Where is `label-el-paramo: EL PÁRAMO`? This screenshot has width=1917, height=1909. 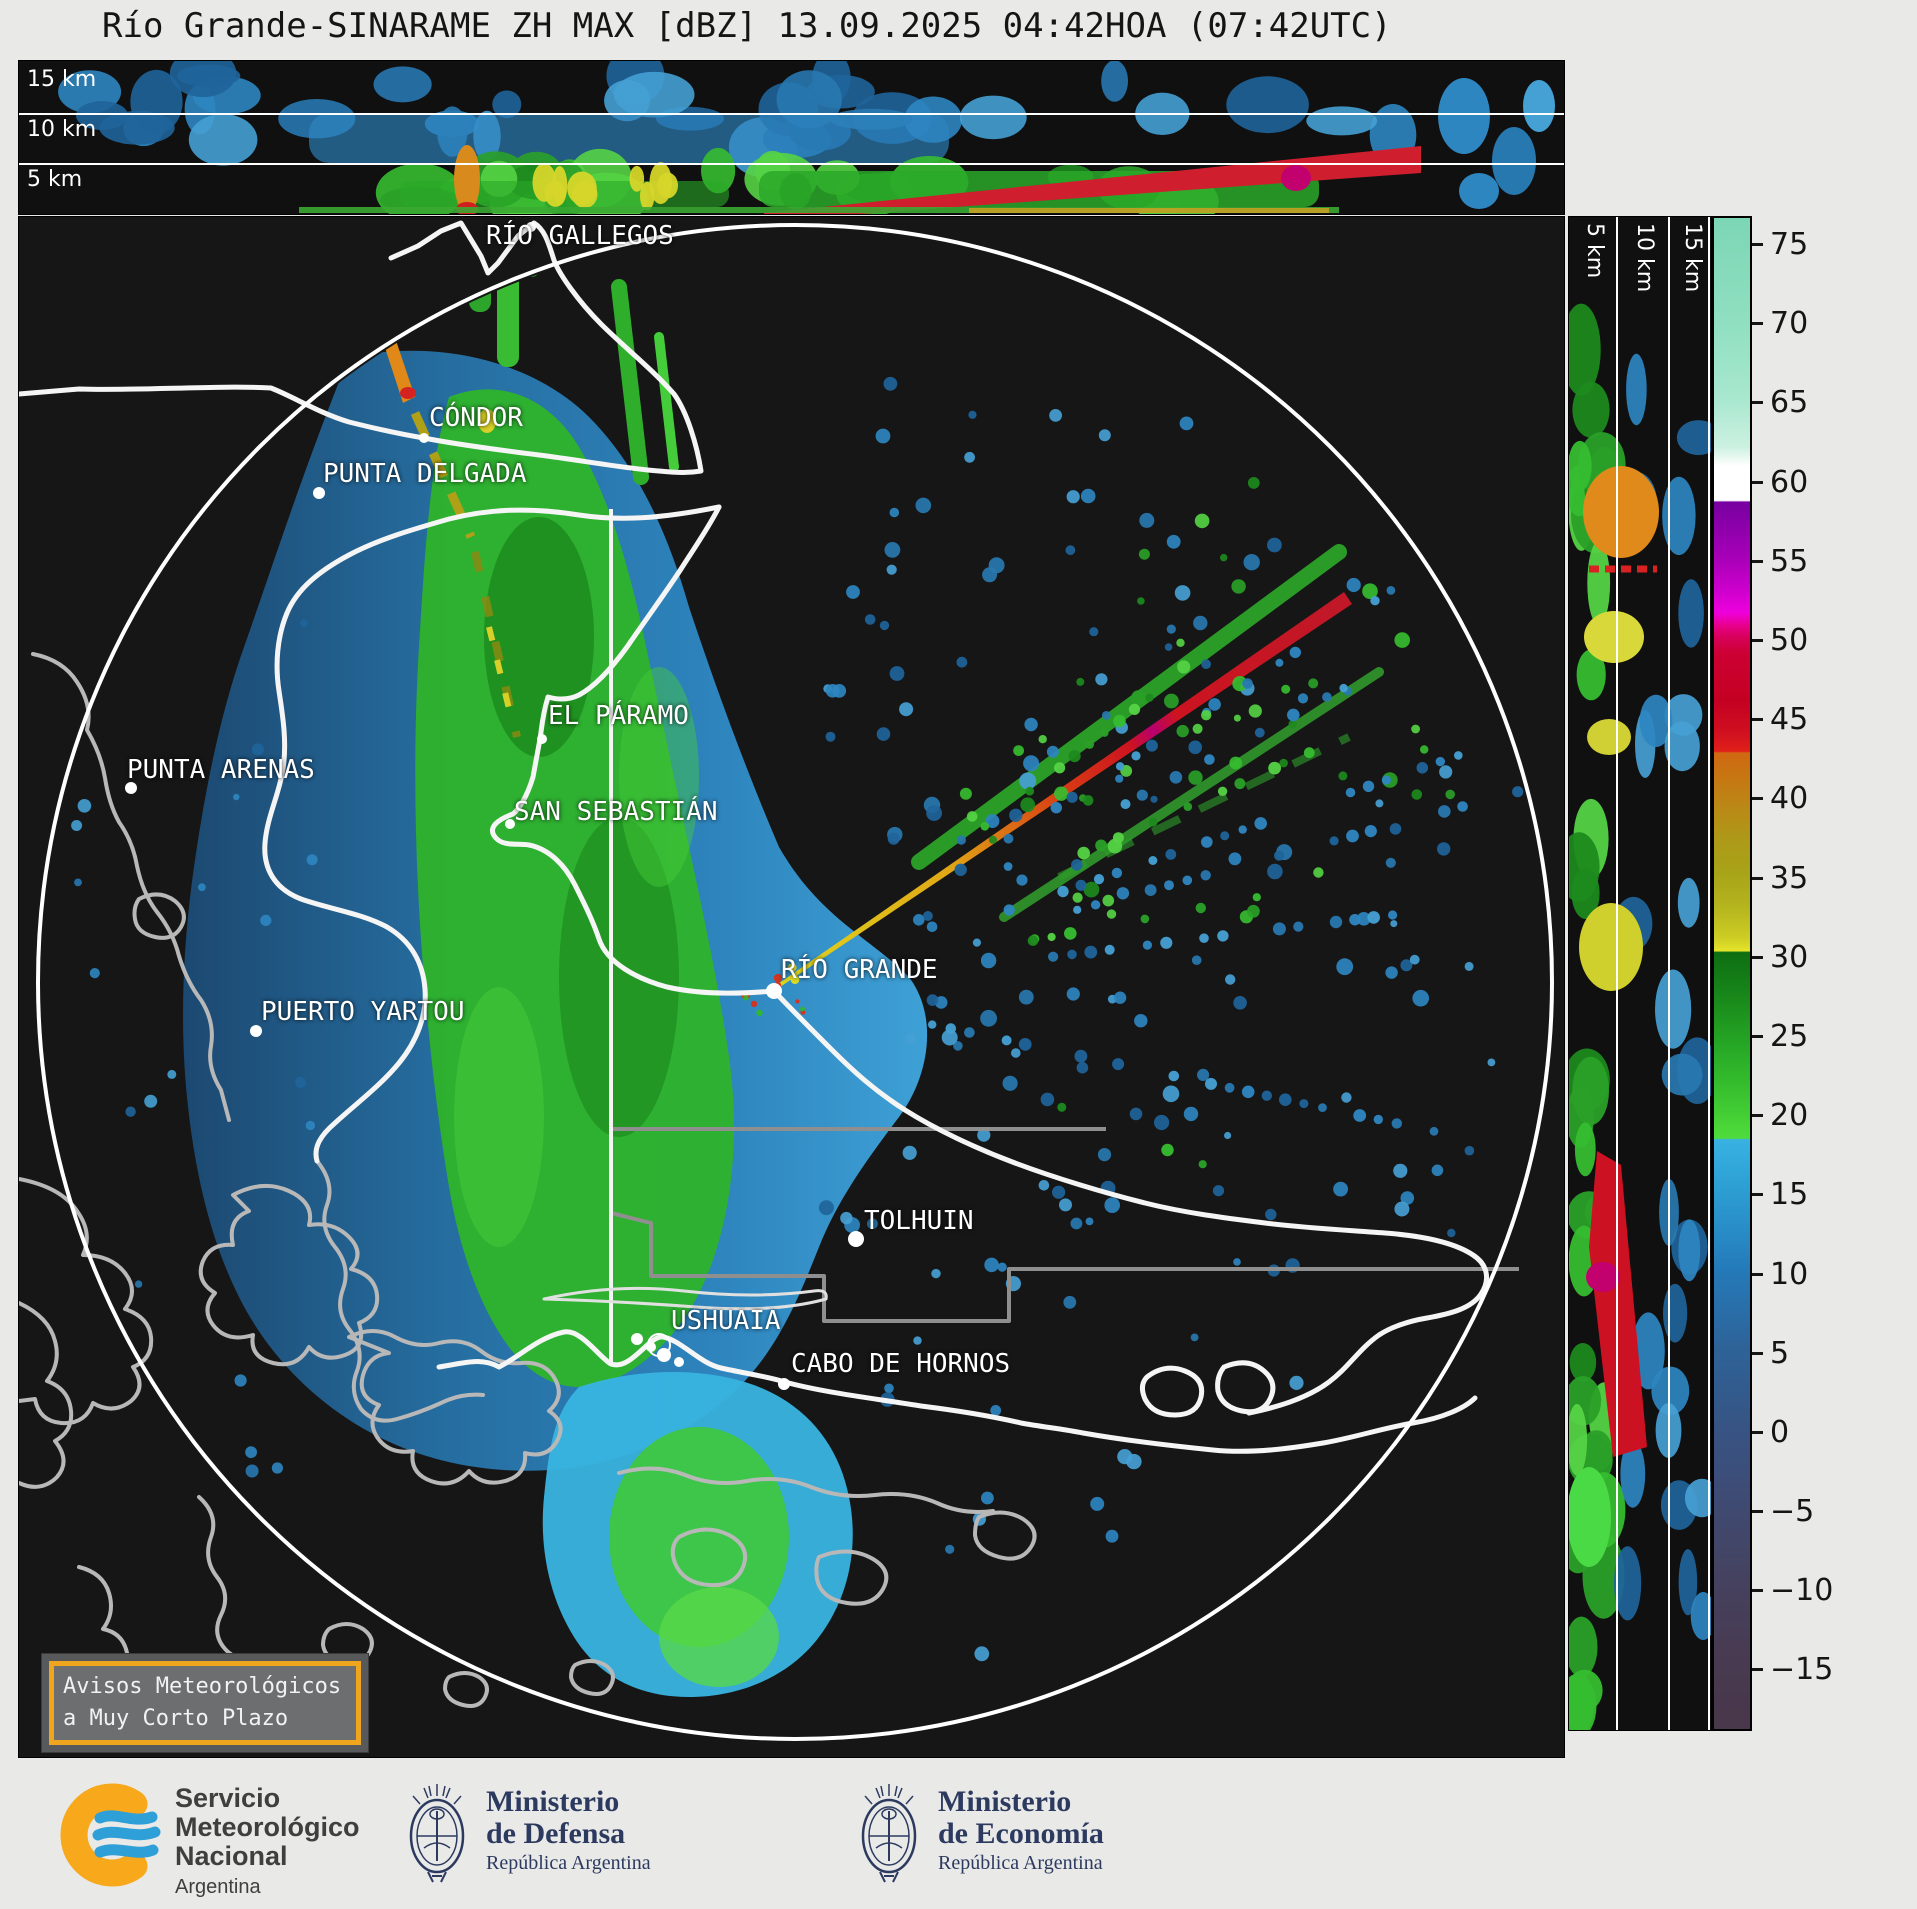 label-el-paramo: EL PÁRAMO is located at coordinates (618, 716).